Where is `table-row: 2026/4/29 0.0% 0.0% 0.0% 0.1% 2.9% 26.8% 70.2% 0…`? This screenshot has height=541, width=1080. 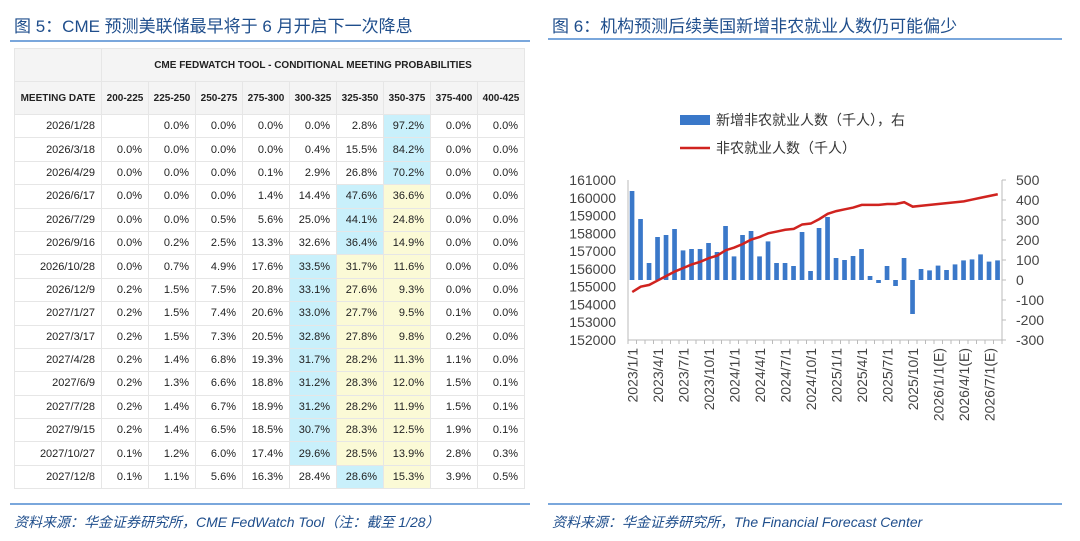 table-row: 2026/4/29 0.0% 0.0% 0.0% 0.1% 2.9% 26.8% 70.2% 0… is located at coordinates (269, 173).